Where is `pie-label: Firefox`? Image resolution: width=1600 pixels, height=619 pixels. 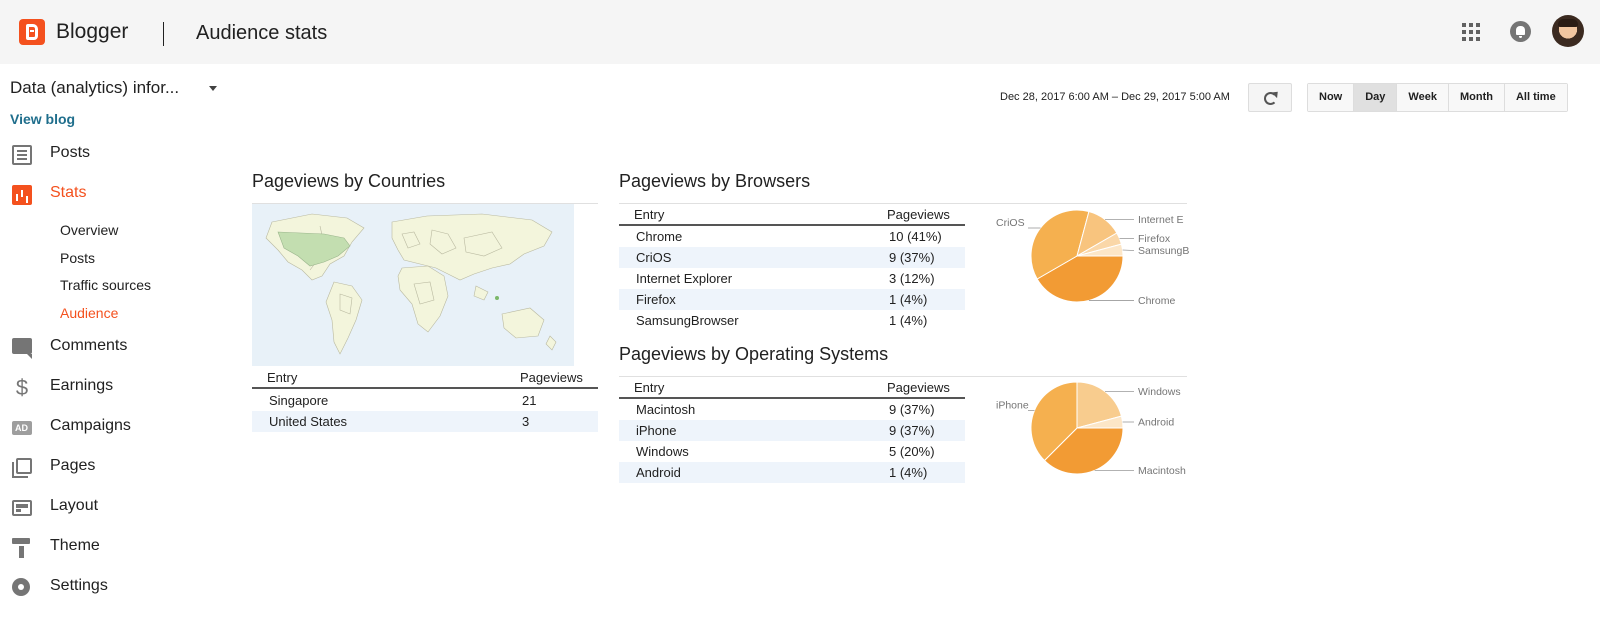
pie-label: Firefox is located at coordinates (1154, 239).